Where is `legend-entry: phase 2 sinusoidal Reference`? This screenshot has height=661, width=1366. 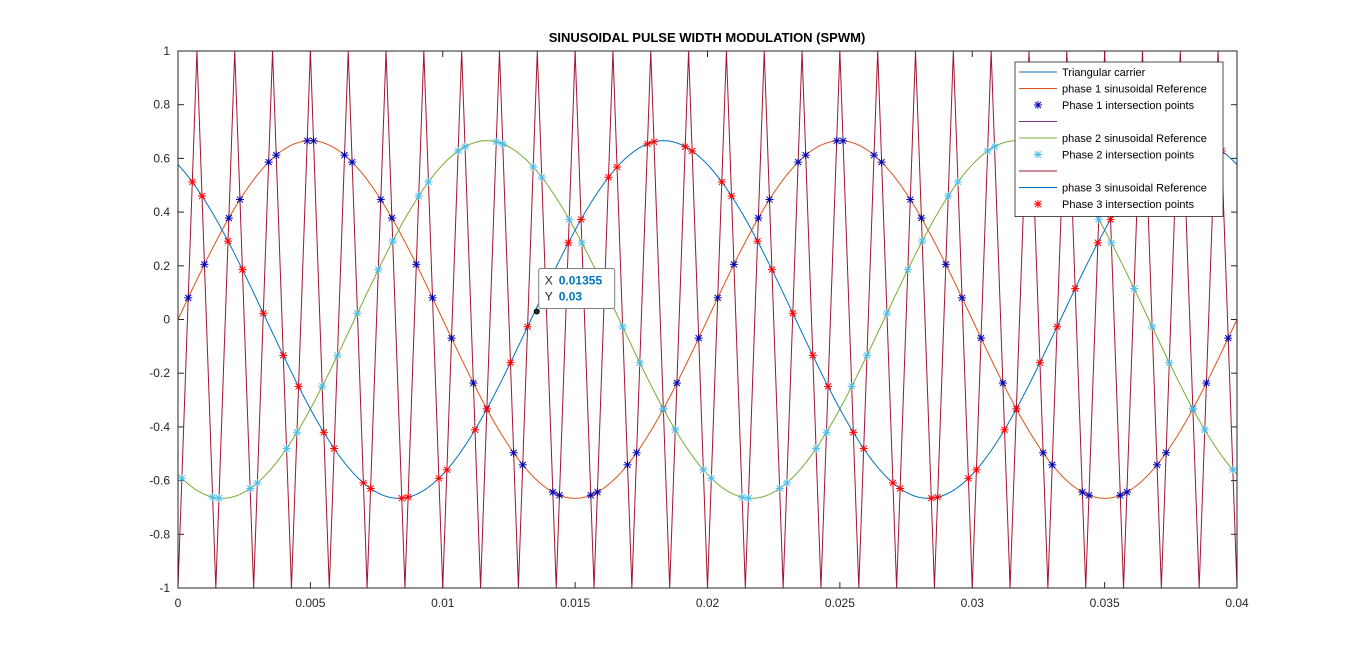 legend-entry: phase 2 sinusoidal Reference is located at coordinates (1113, 139).